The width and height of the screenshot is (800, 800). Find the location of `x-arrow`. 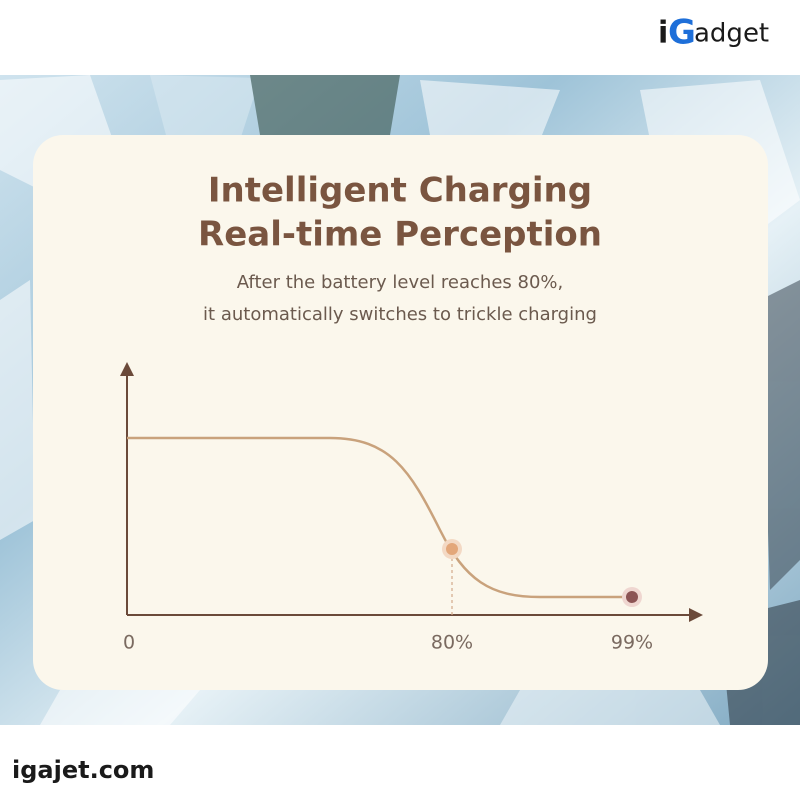

x-arrow is located at coordinates (696, 615).